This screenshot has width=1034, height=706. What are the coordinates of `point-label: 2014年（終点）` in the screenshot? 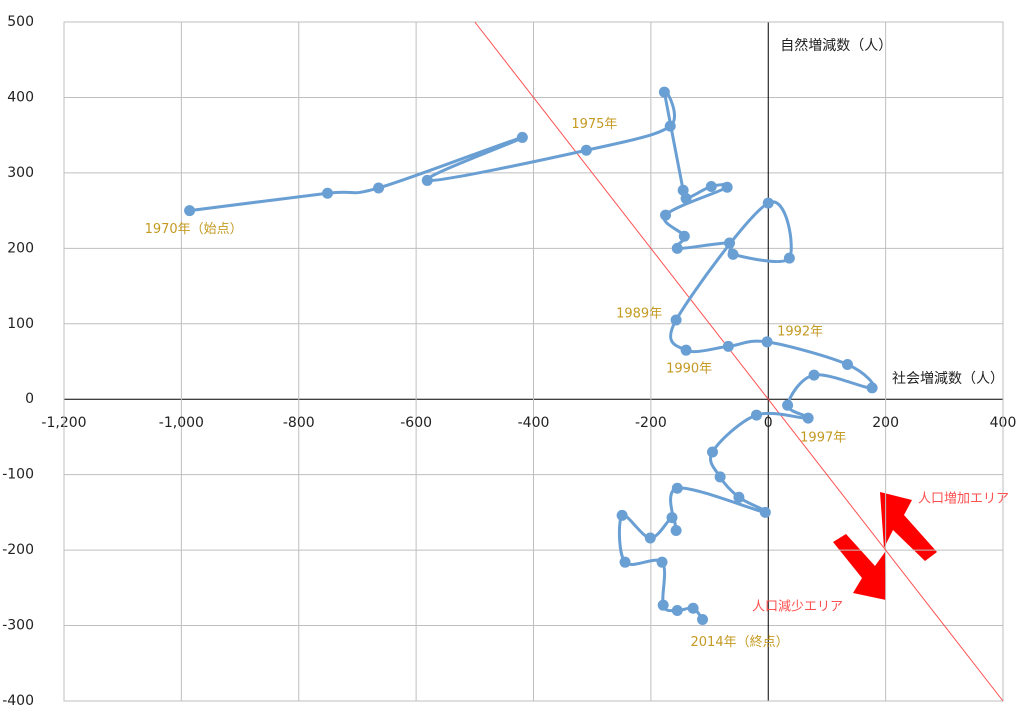 It's located at (740, 642).